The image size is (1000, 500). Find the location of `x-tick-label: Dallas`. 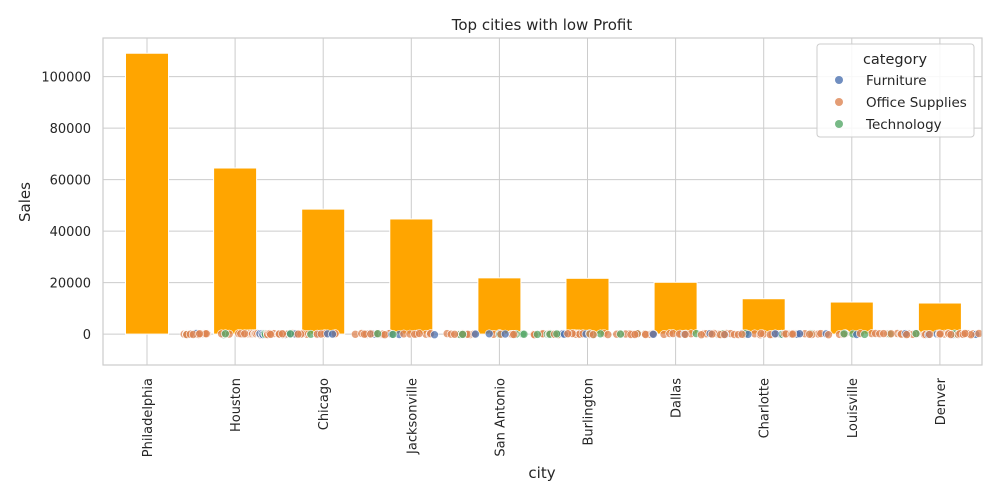

x-tick-label: Dallas is located at coordinates (677, 398).